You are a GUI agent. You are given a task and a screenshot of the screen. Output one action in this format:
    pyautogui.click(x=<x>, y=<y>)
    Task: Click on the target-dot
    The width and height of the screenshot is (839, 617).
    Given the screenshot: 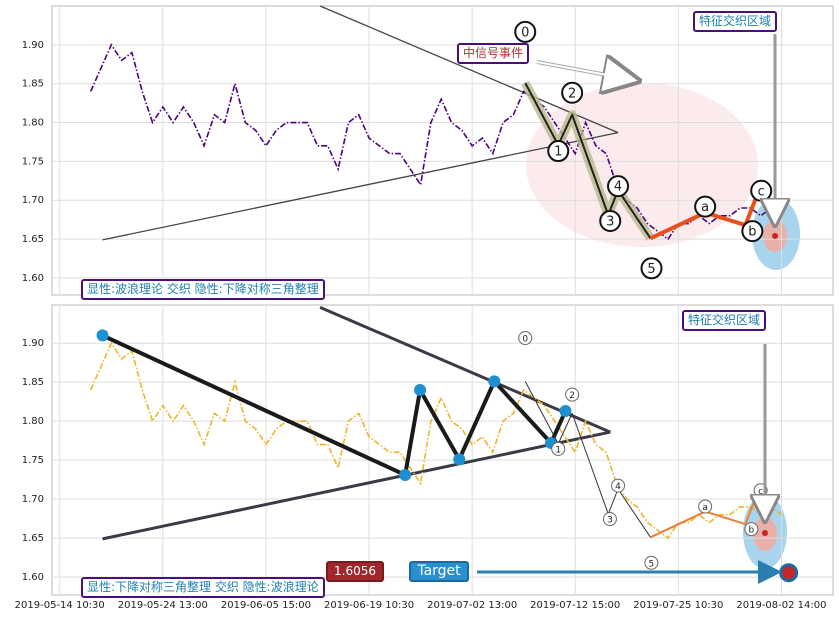 What is the action you would take?
    pyautogui.click(x=789, y=573)
    